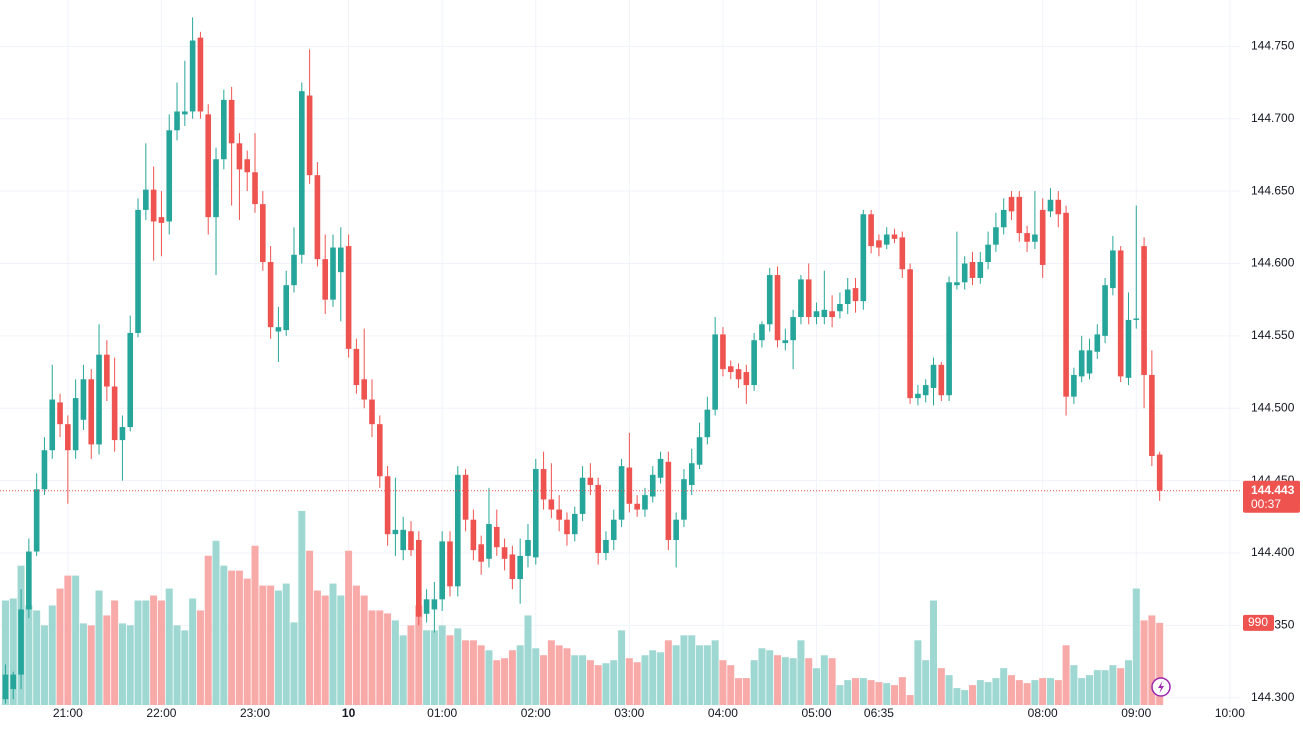  I want to click on lightning-icon, so click(1161, 687).